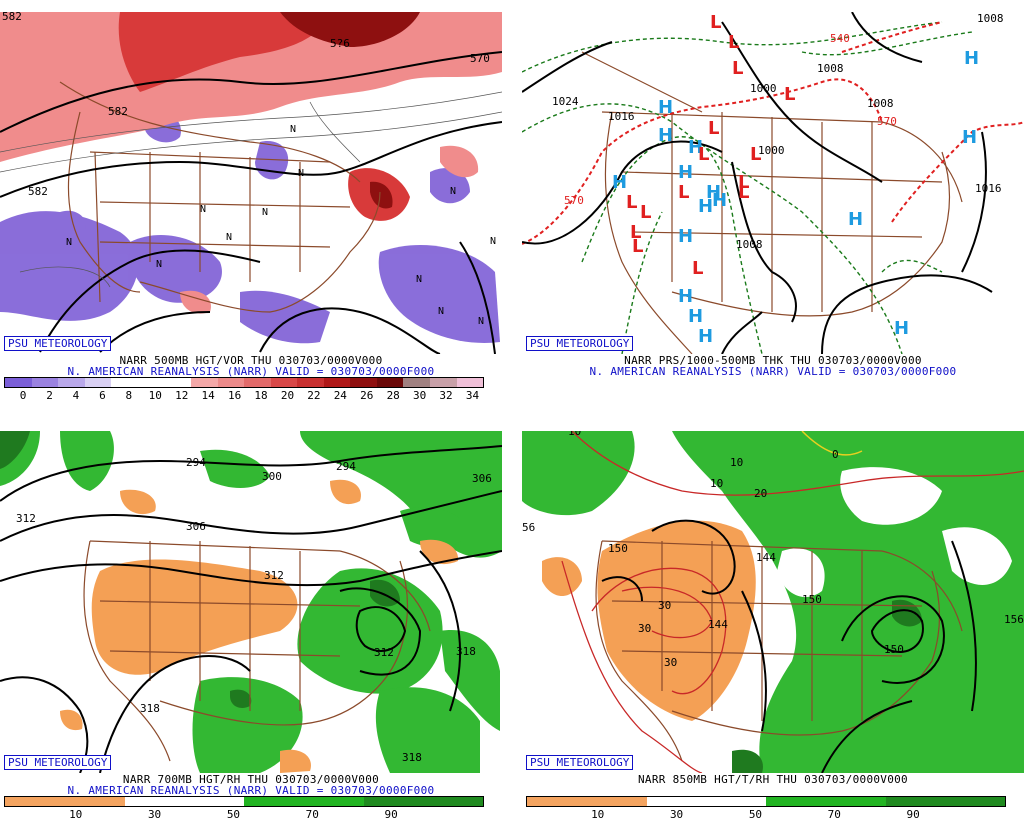 This screenshot has height=825, width=1024. What do you see at coordinates (670, 662) in the screenshot?
I see `contour-label: 30` at bounding box center [670, 662].